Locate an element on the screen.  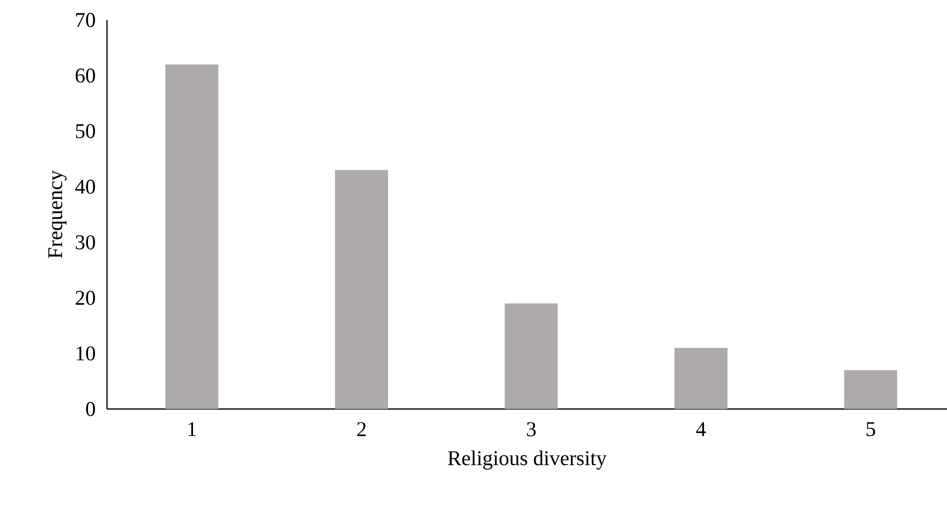
x-tick-label: 2 is located at coordinates (361, 429).